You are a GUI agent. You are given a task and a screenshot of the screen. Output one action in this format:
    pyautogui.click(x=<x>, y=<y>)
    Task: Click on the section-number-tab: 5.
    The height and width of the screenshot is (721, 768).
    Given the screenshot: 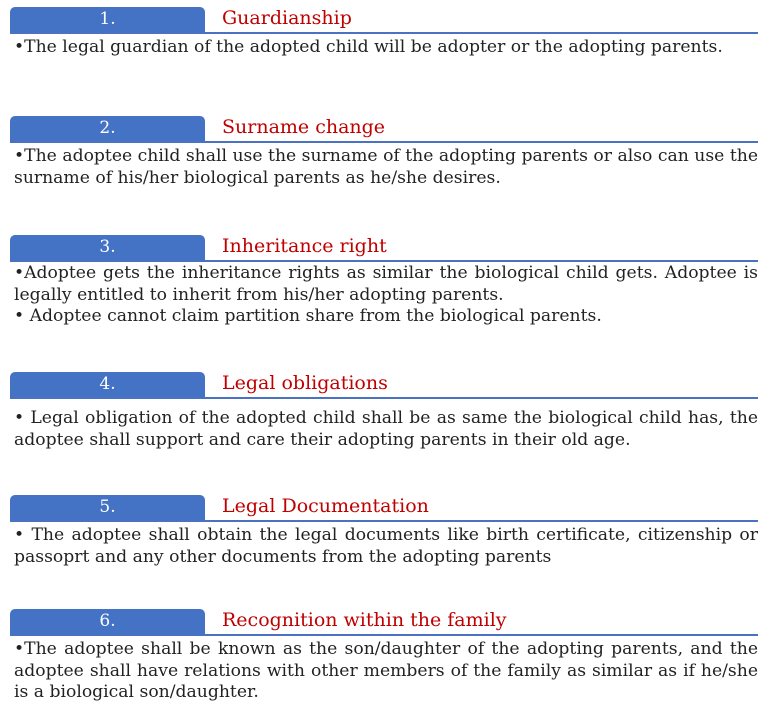 What is the action you would take?
    pyautogui.click(x=107, y=507)
    